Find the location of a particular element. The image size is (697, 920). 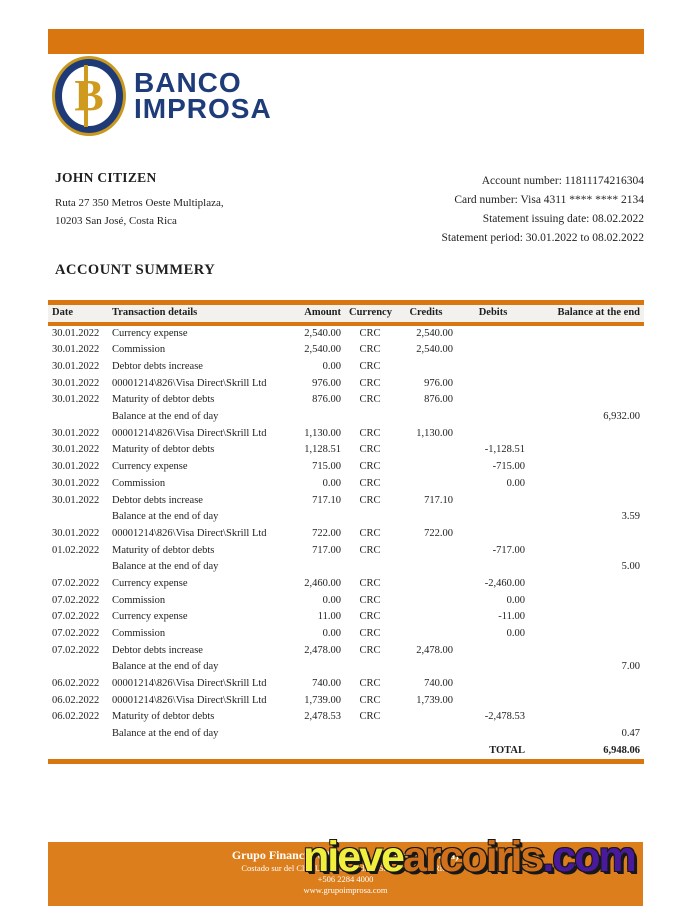

card-number-line: Card number: Visa 4311 **** **** 2134 is located at coordinates (549, 200).